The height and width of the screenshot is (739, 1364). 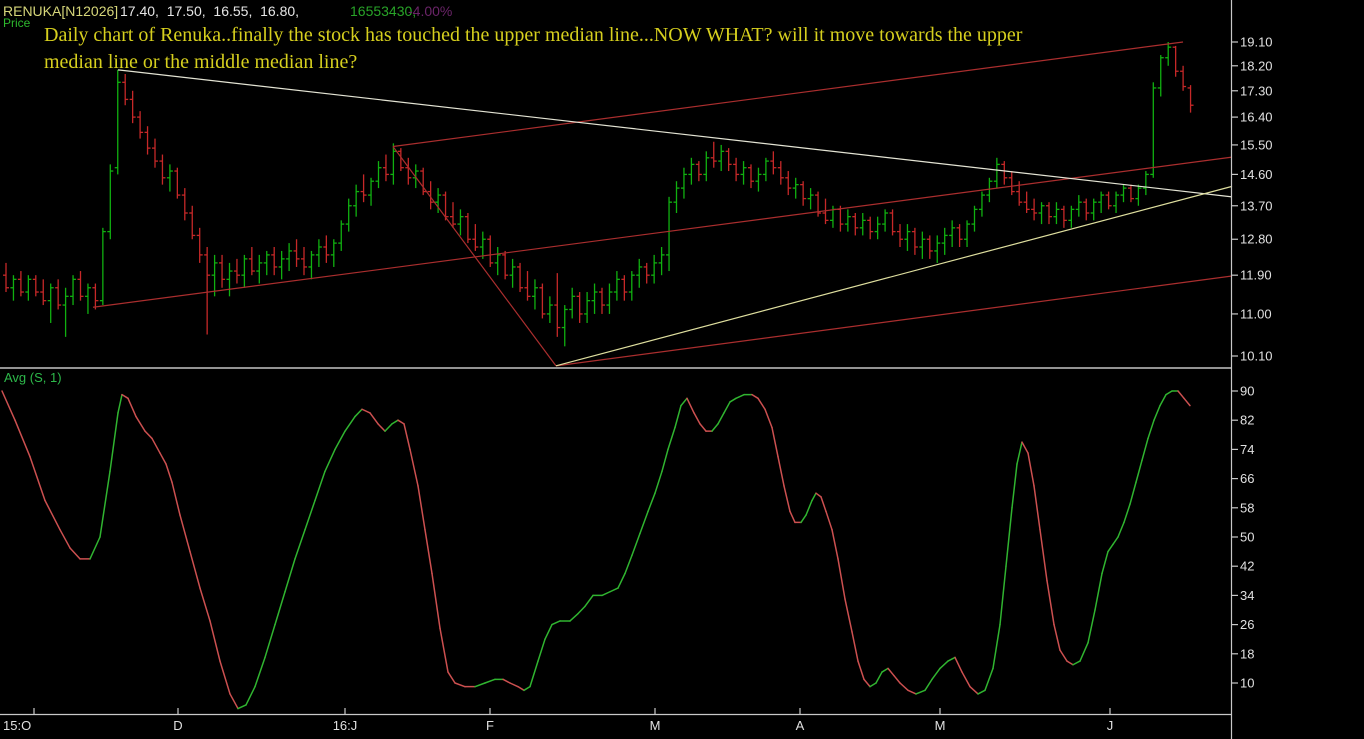 What do you see at coordinates (655, 725) in the screenshot?
I see `x-axis-label: M` at bounding box center [655, 725].